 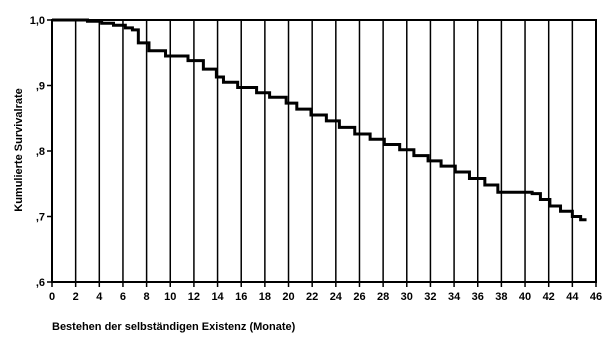 I want to click on x-tick-label: 4, so click(x=99, y=297).